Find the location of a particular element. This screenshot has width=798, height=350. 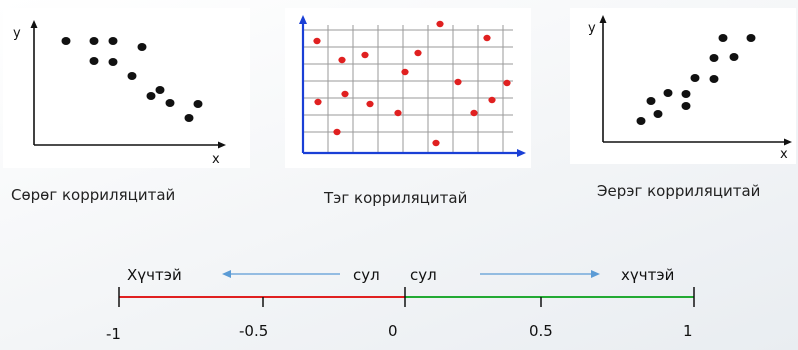

label-strong-right: хүчтэй is located at coordinates (647, 275).